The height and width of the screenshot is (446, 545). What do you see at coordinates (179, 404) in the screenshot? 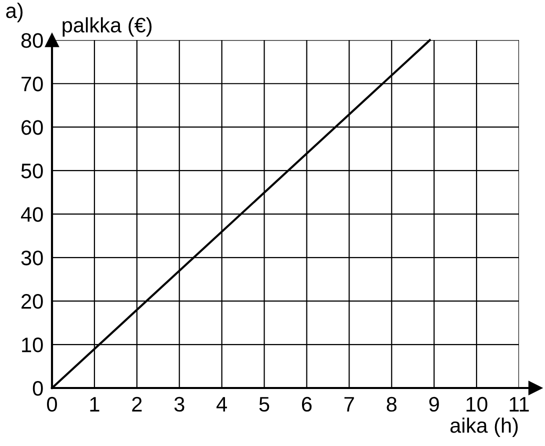
I see `x-tick-label: 3` at bounding box center [179, 404].